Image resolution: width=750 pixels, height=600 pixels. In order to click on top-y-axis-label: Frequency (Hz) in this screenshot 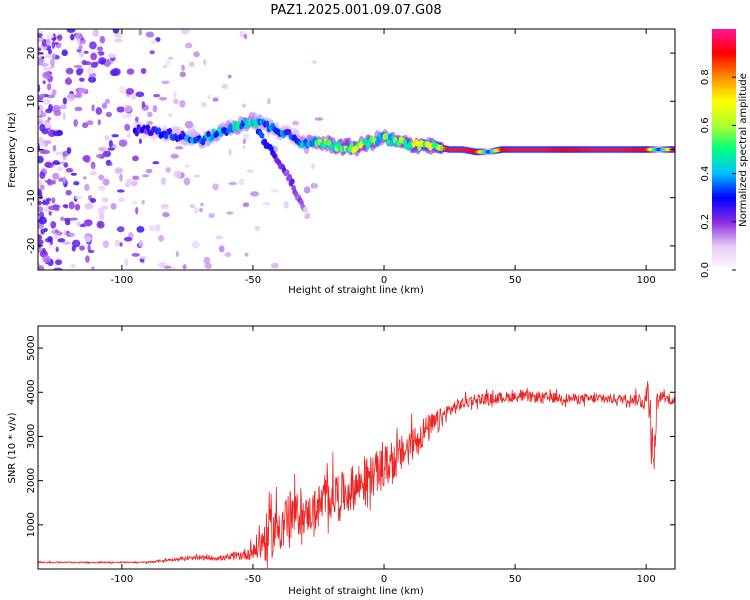, I will do `click(12, 150)`.